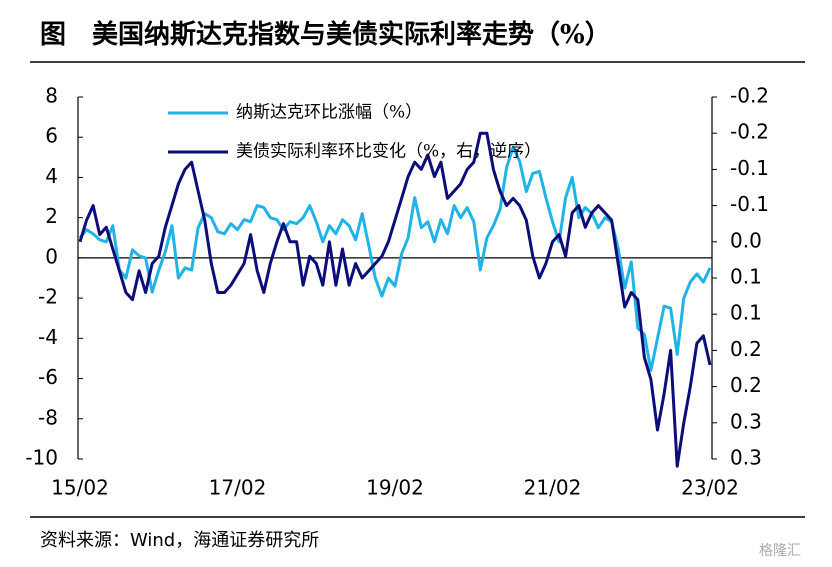  I want to click on x-tick-label: 21/02, so click(553, 488).